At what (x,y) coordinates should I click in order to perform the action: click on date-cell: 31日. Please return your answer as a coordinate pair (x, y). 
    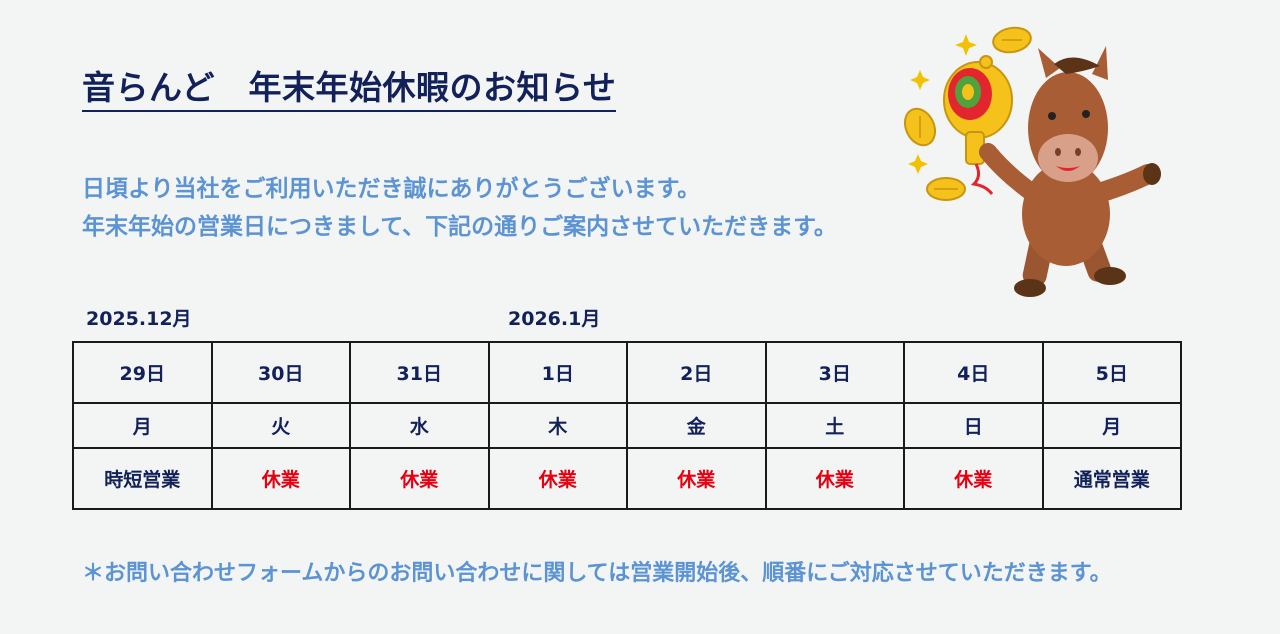
    Looking at the image, I should click on (419, 372).